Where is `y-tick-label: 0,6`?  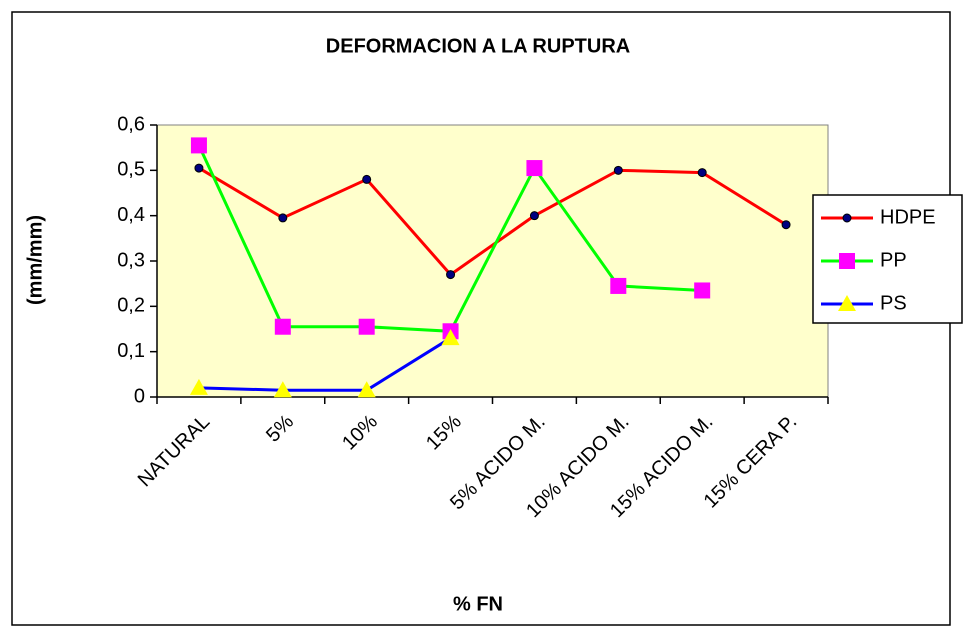
y-tick-label: 0,6 is located at coordinates (131, 124).